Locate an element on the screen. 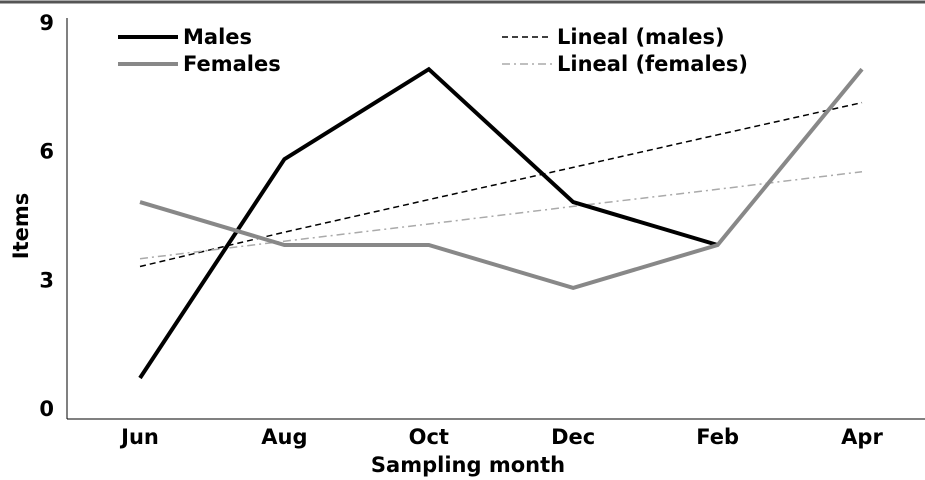 Image resolution: width=925 pixels, height=480 pixels. legend-label: Lineal (females) is located at coordinates (652, 64).